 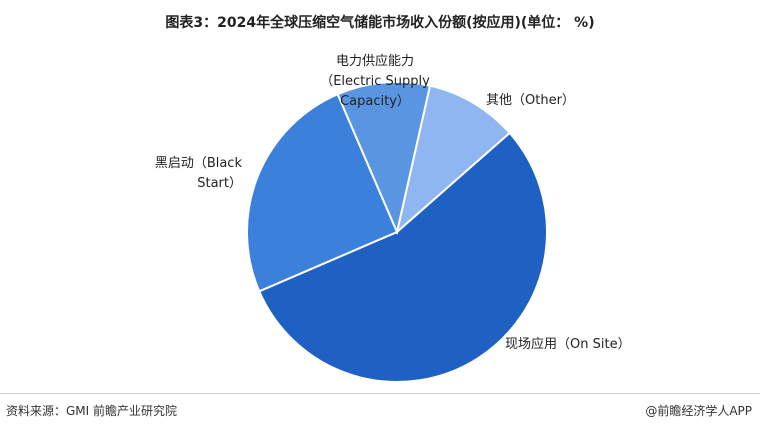 I want to click on slice-label: 电力供应能力（Electric Supply Capacity）, so click(x=375, y=81).